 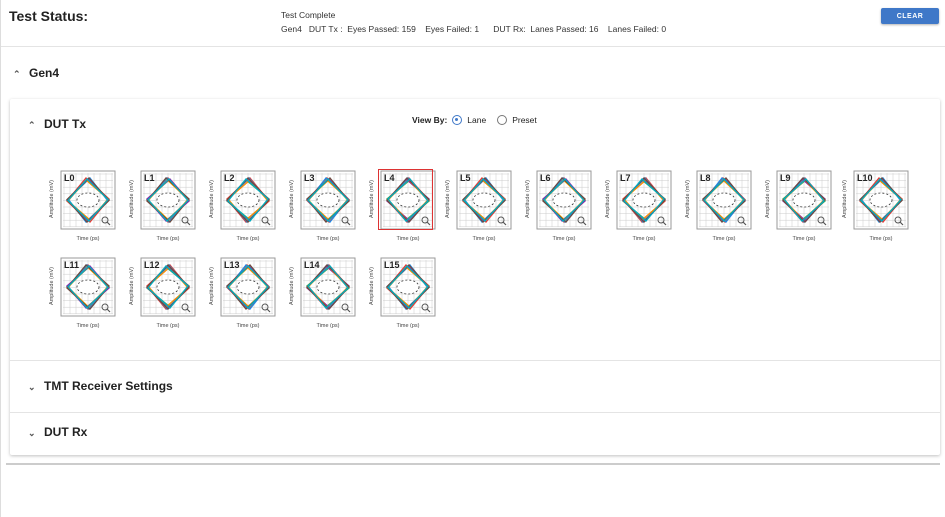 I want to click on tmt-receiver-settings-header: ⌄ TMT Receiver Settings, so click(x=100, y=386).